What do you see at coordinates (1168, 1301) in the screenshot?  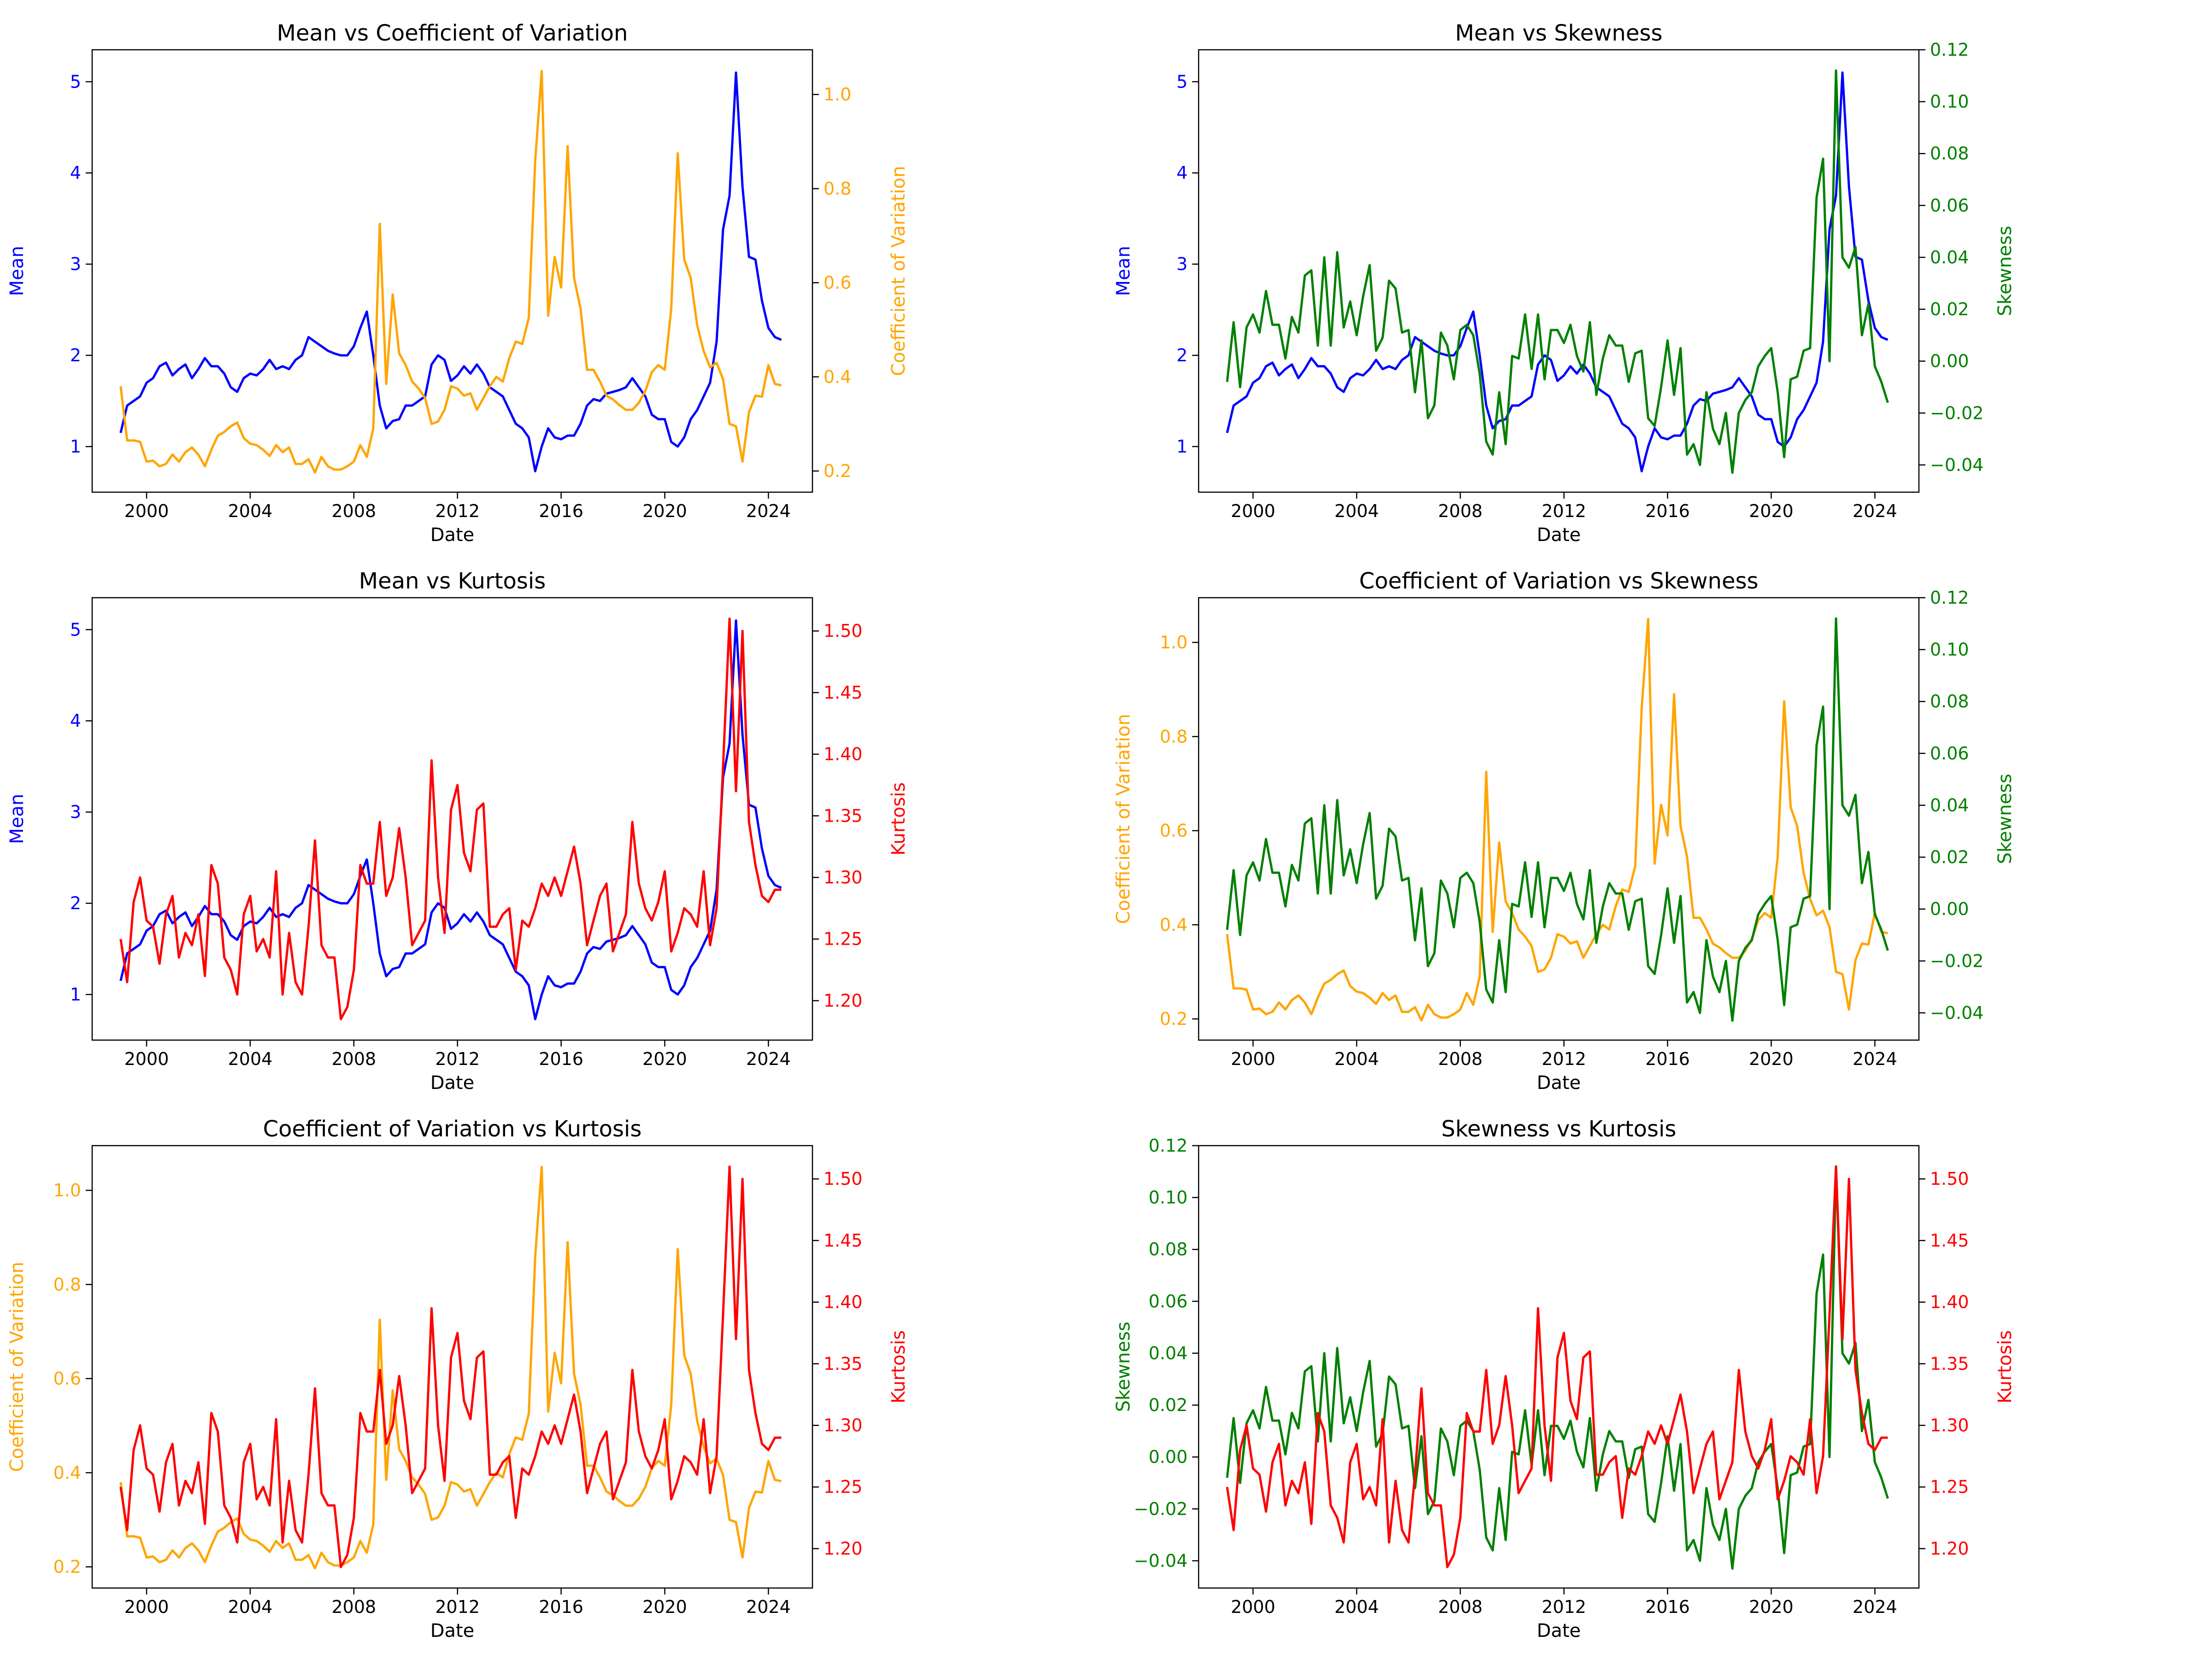 I see `y-tick-label-left: 0.06` at bounding box center [1168, 1301].